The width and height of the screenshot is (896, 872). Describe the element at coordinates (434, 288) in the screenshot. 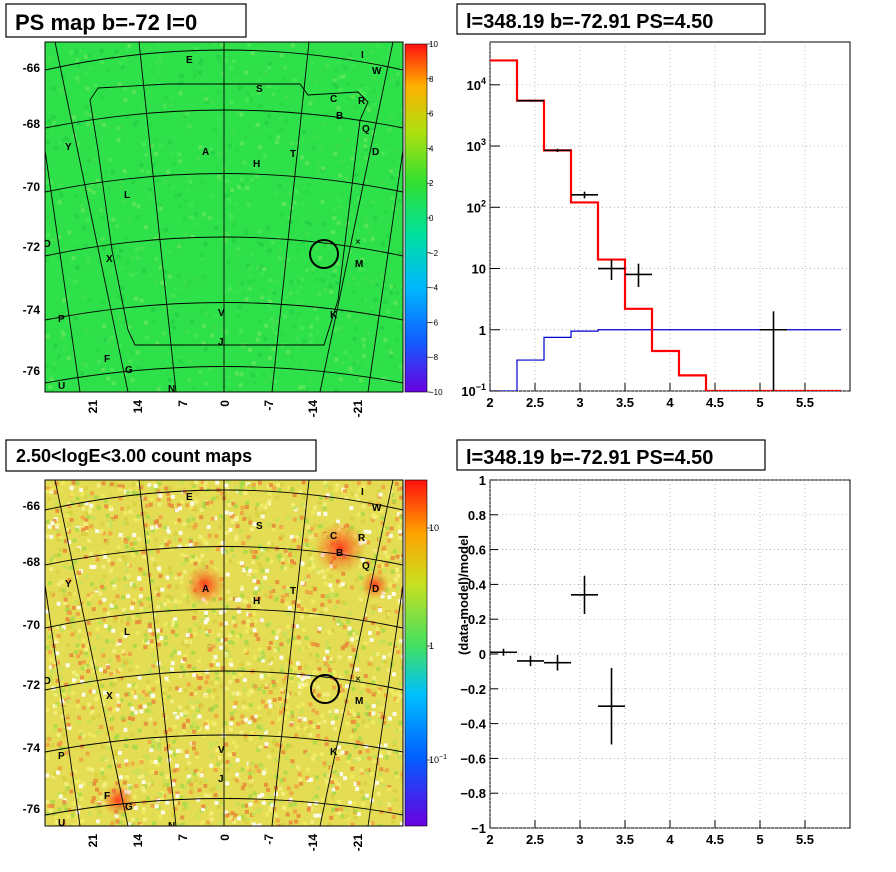

I see `ps-map-colorbar-tick-label: −4` at that location.